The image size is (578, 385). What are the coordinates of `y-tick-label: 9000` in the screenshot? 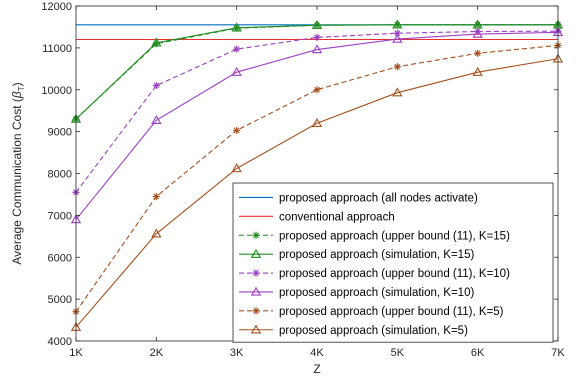 It's located at (60, 133).